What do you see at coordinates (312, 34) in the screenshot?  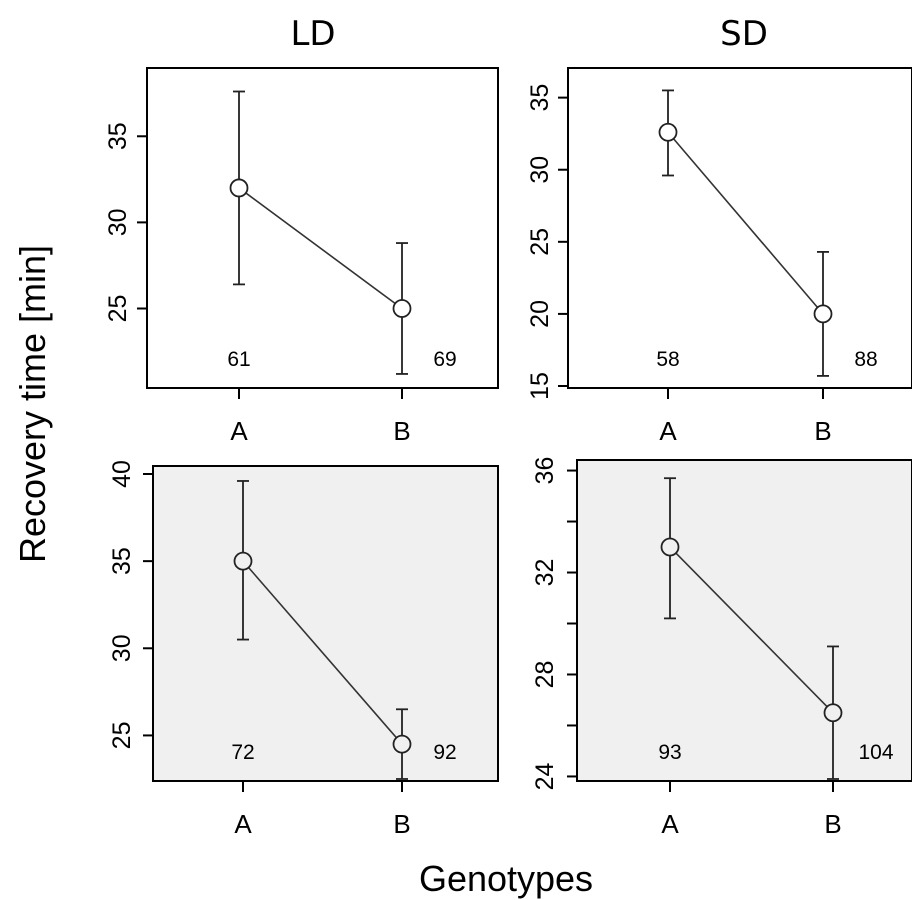 I see `column-title-ld: LD` at bounding box center [312, 34].